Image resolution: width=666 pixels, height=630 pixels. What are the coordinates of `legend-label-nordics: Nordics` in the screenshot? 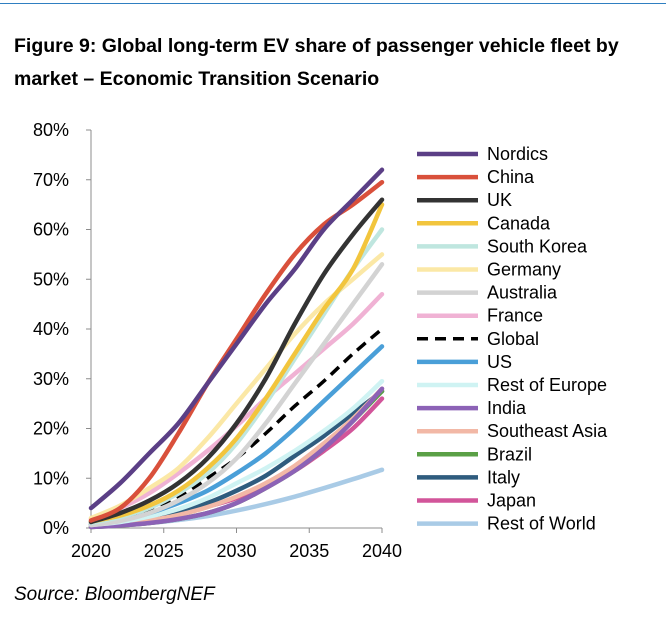 It's located at (517, 154).